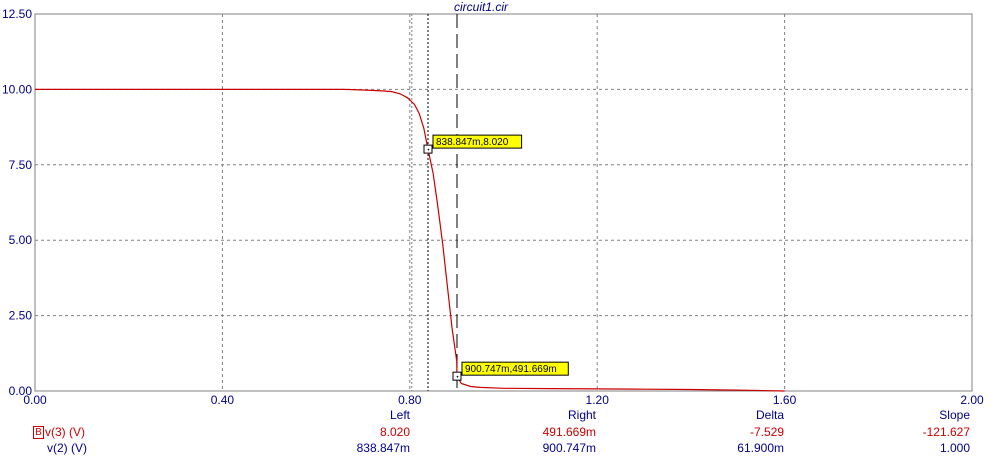  Describe the element at coordinates (972, 400) in the screenshot. I see `x-tick-label: 2.00` at that location.